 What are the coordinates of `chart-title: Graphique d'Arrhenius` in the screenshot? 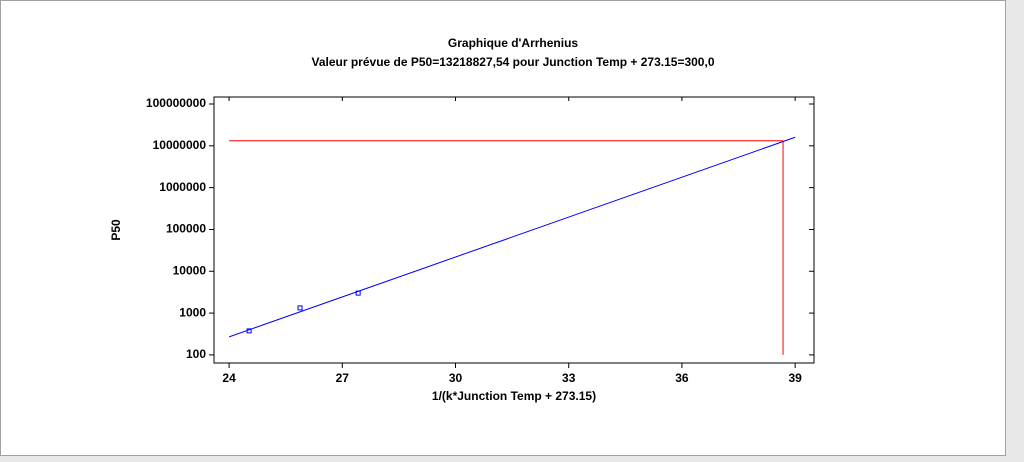 It's located at (513, 43).